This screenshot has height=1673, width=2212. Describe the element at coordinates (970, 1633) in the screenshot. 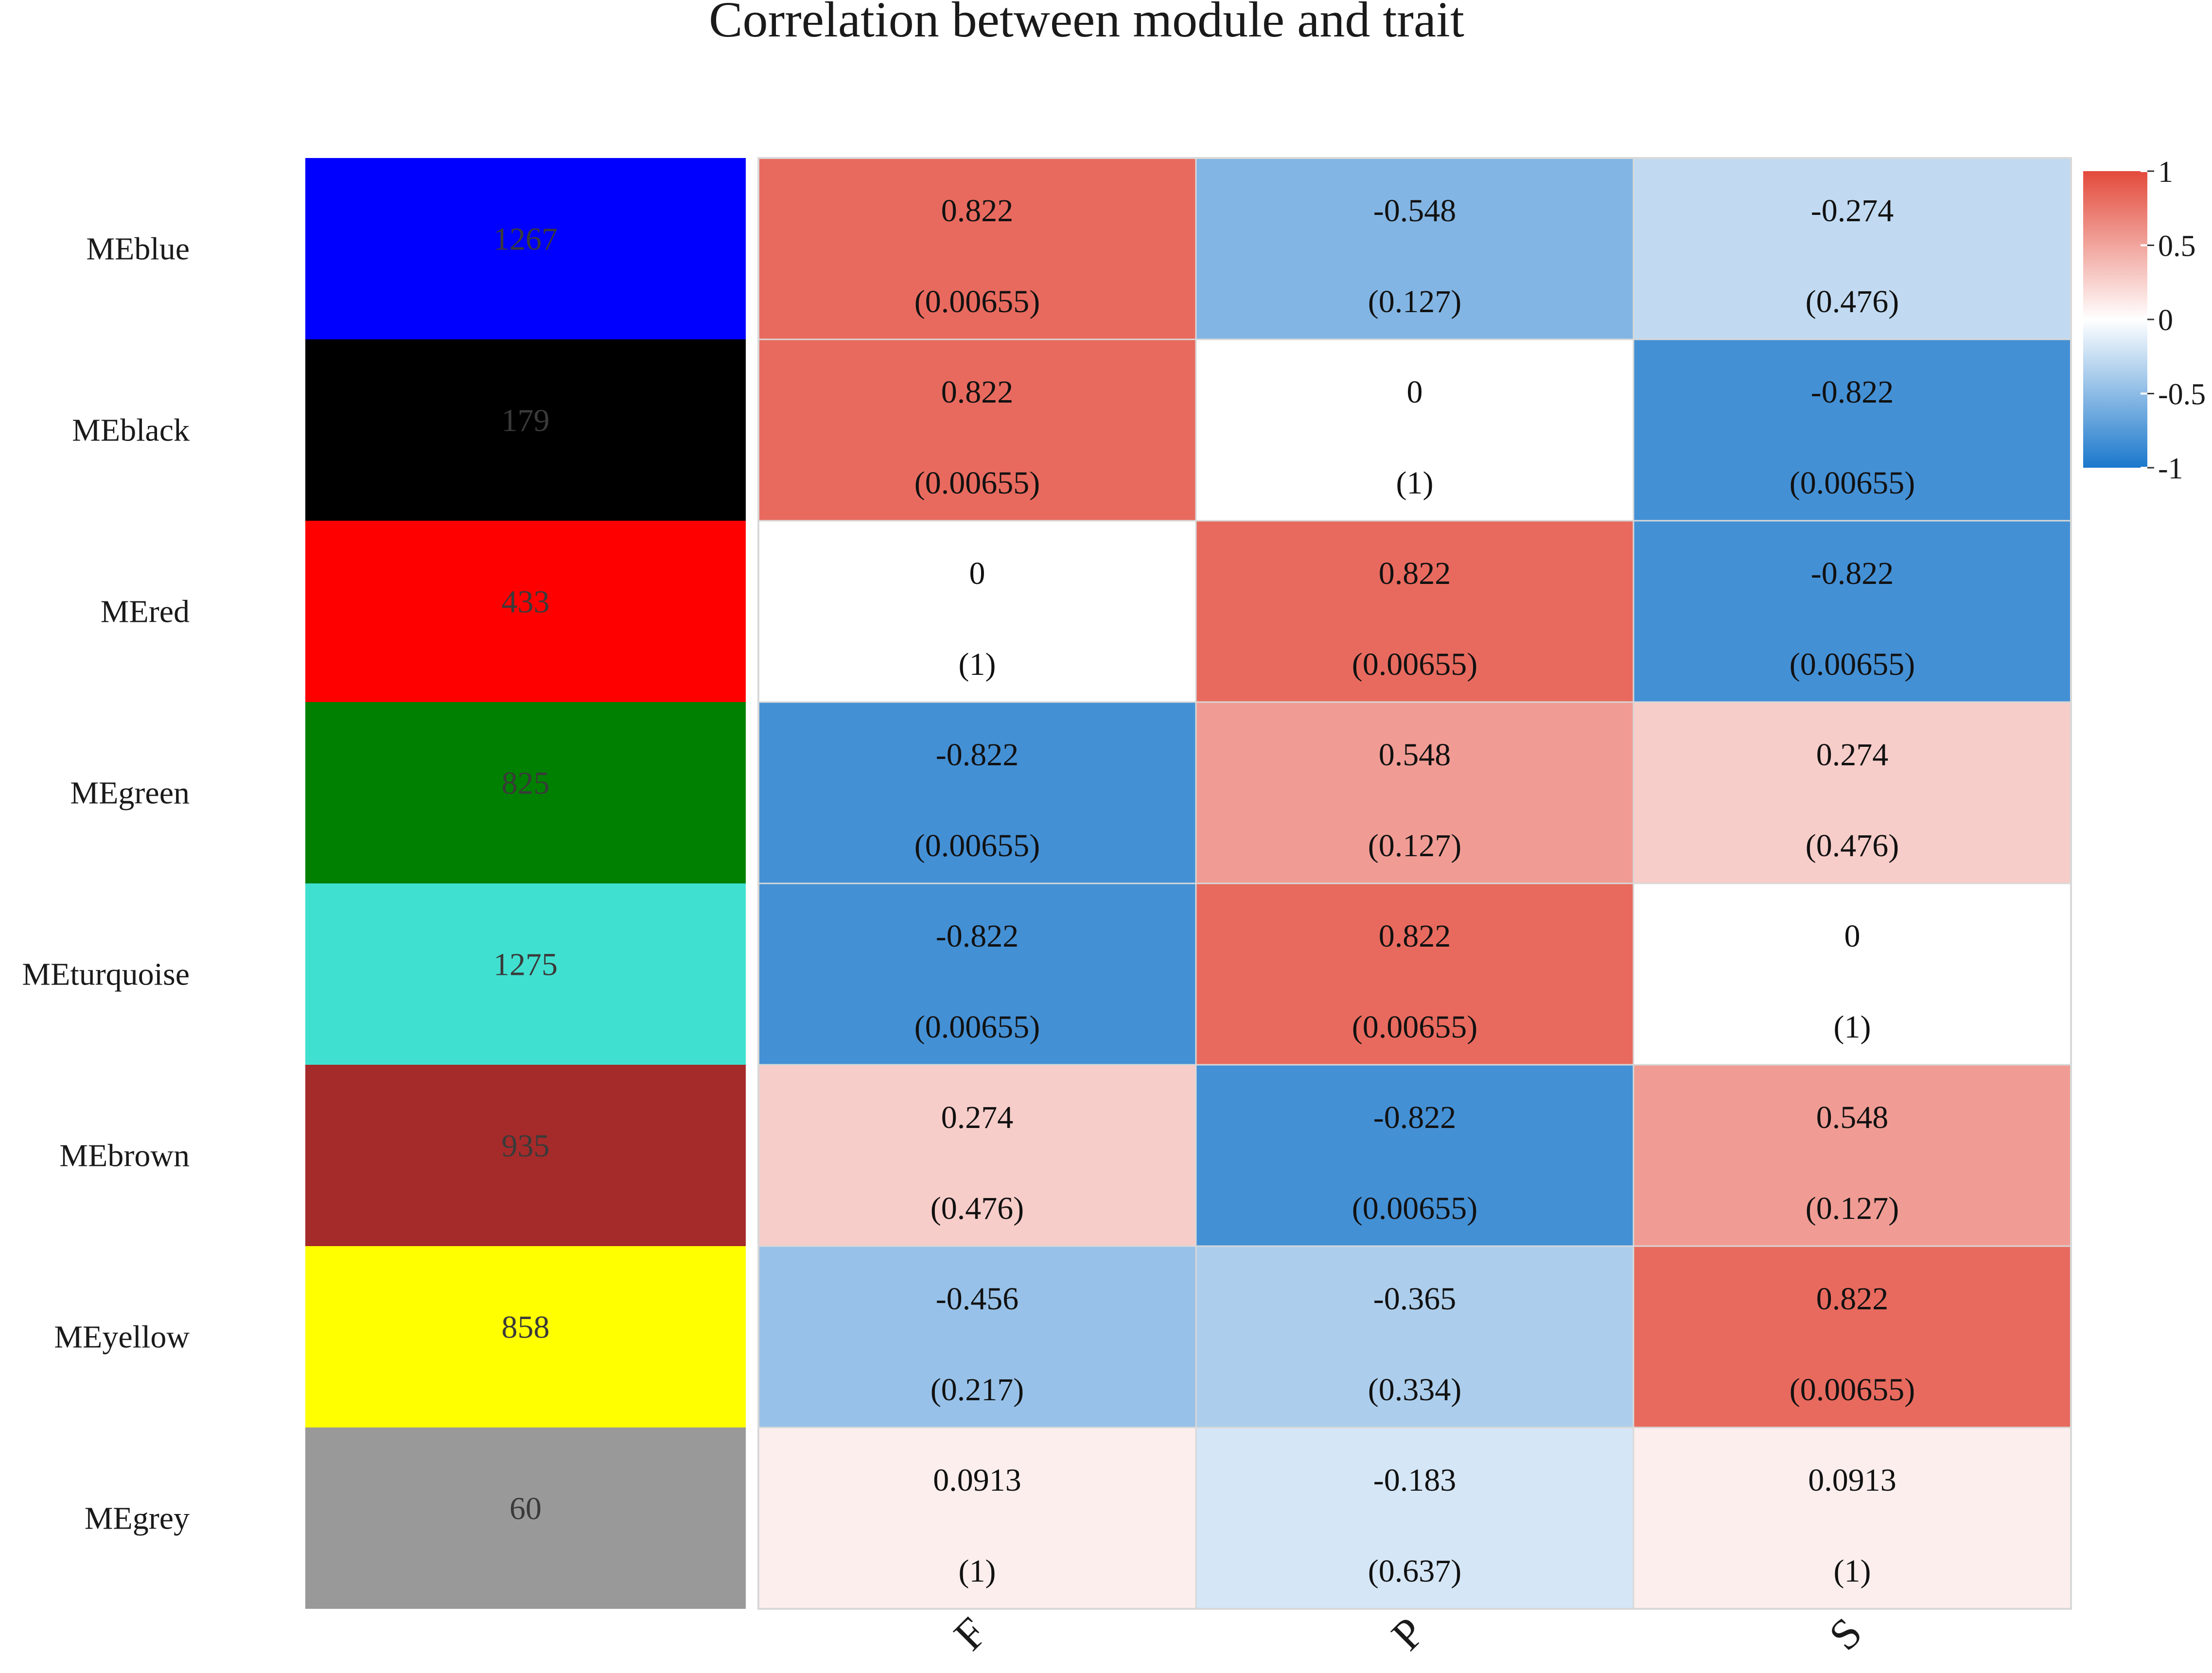

I see `trait-label: F` at that location.